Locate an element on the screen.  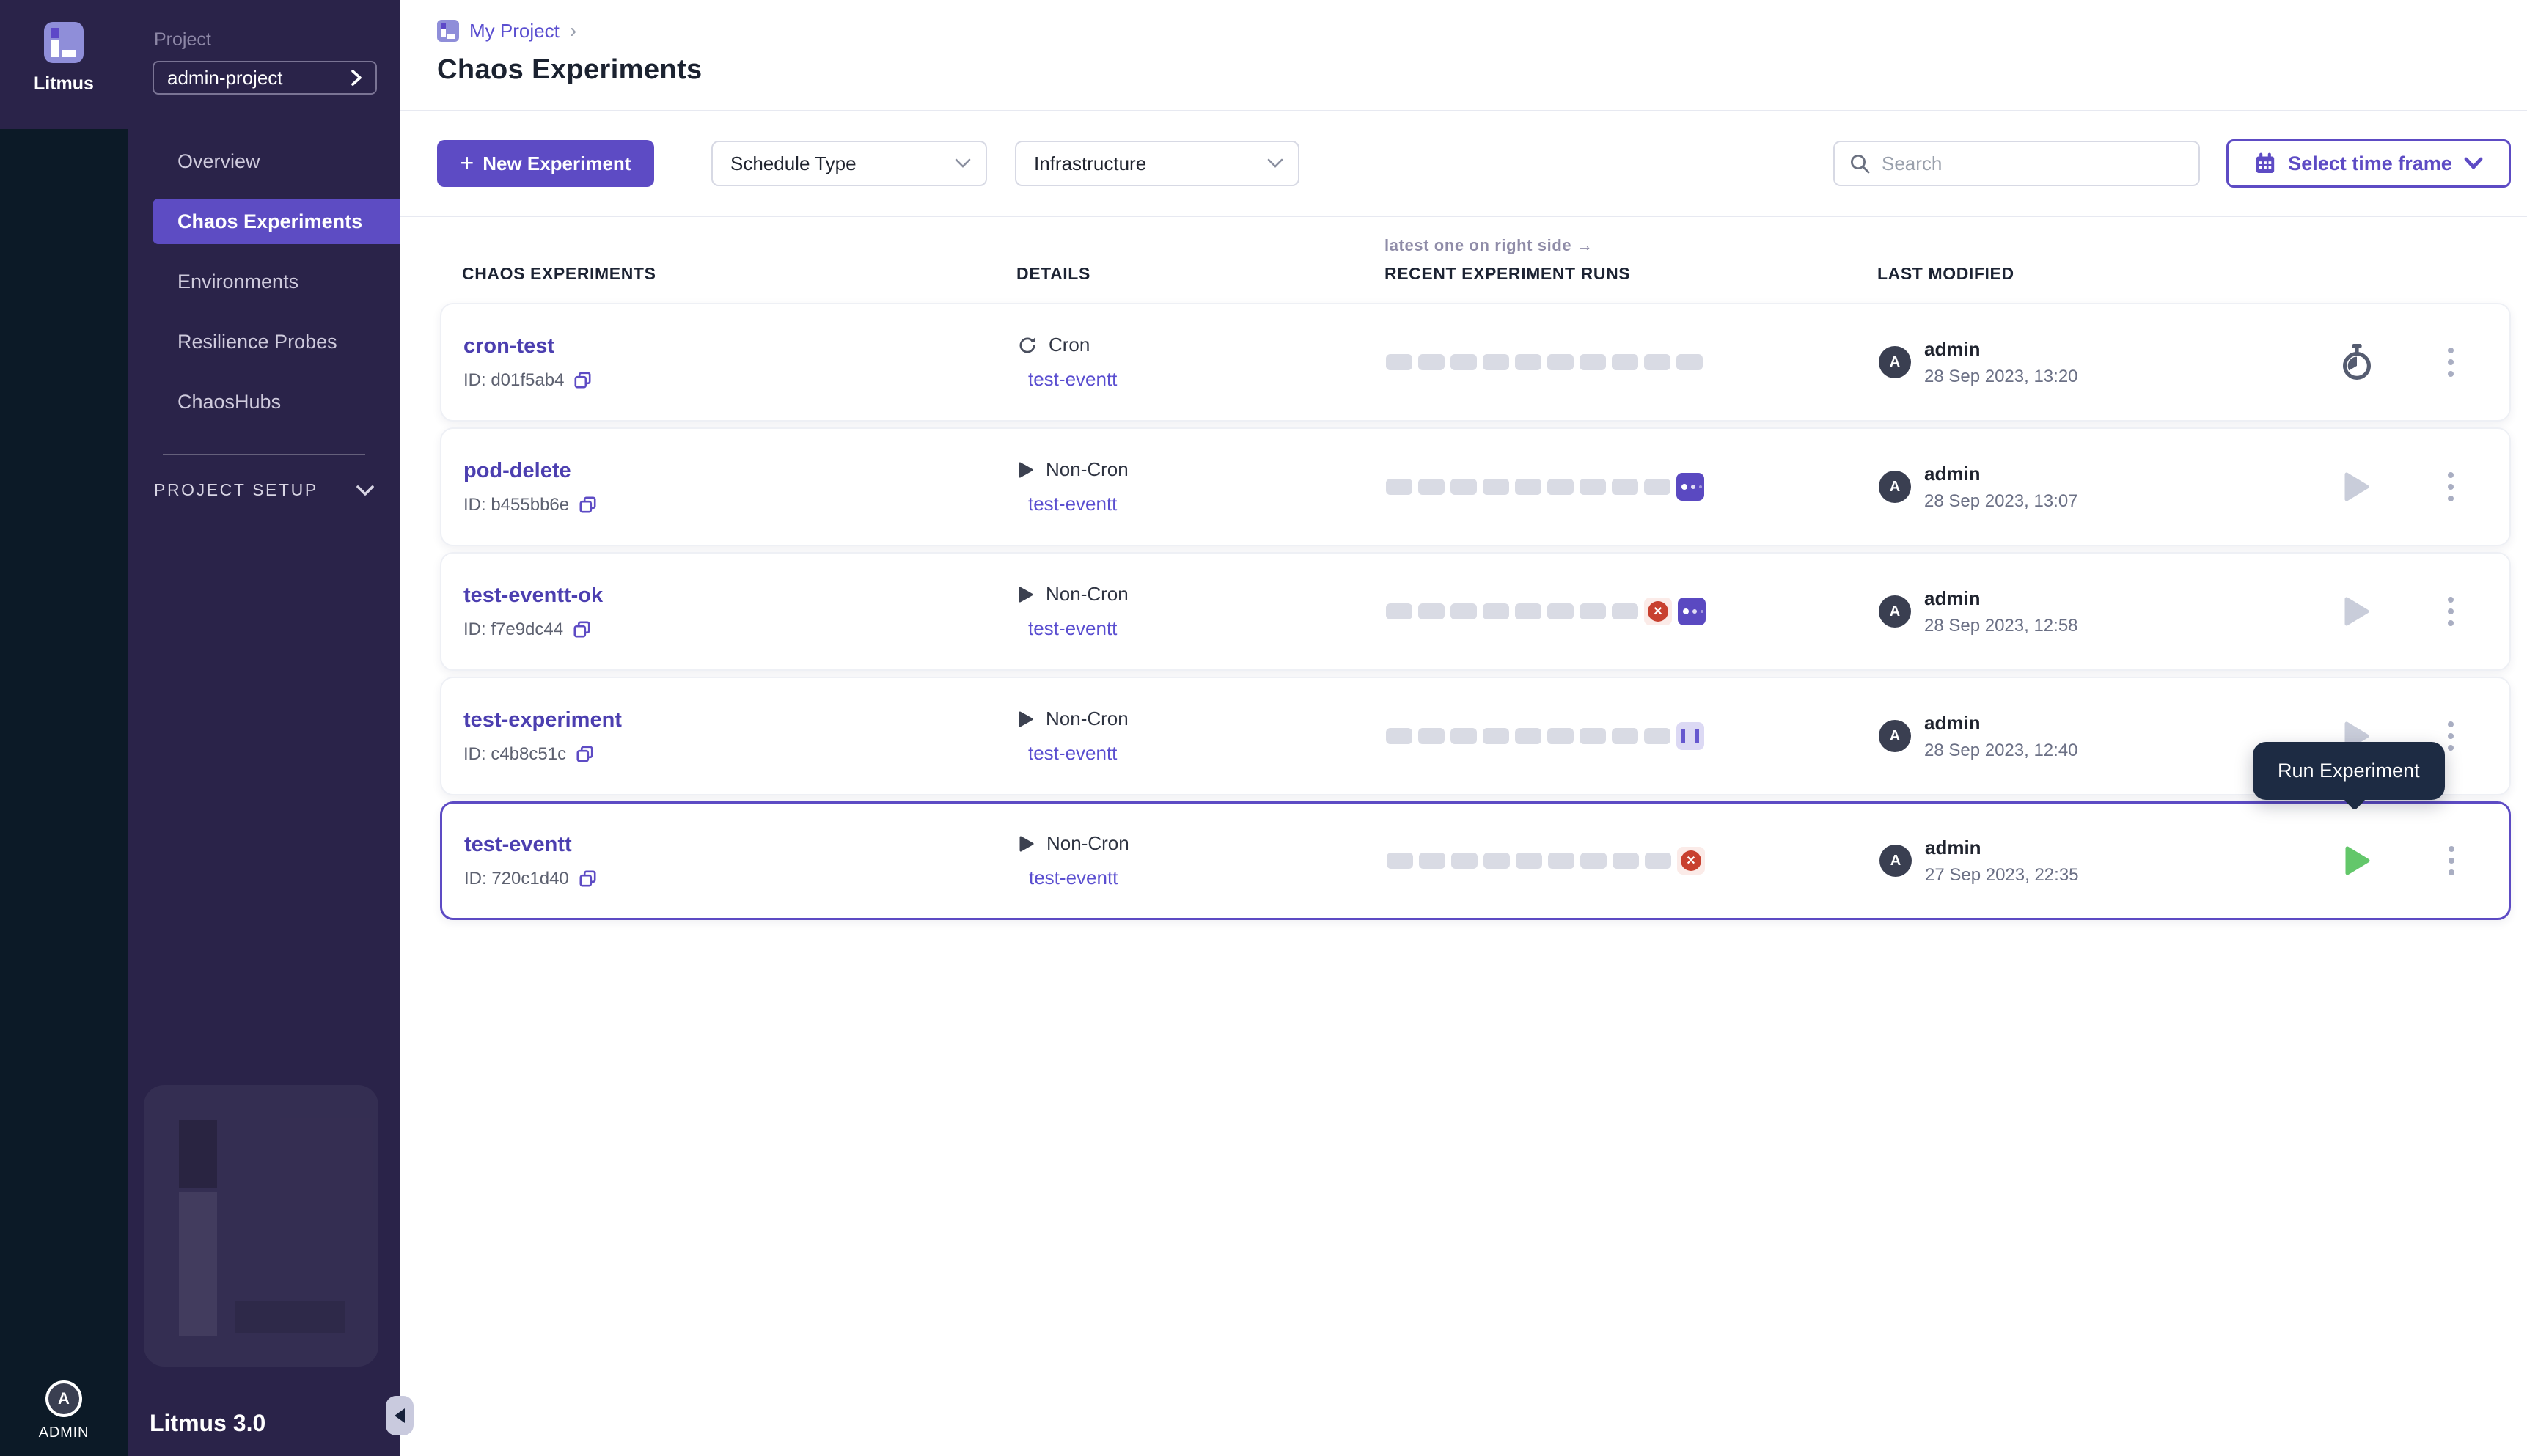
experiment-name-link: test-experiment is located at coordinates (542, 719).